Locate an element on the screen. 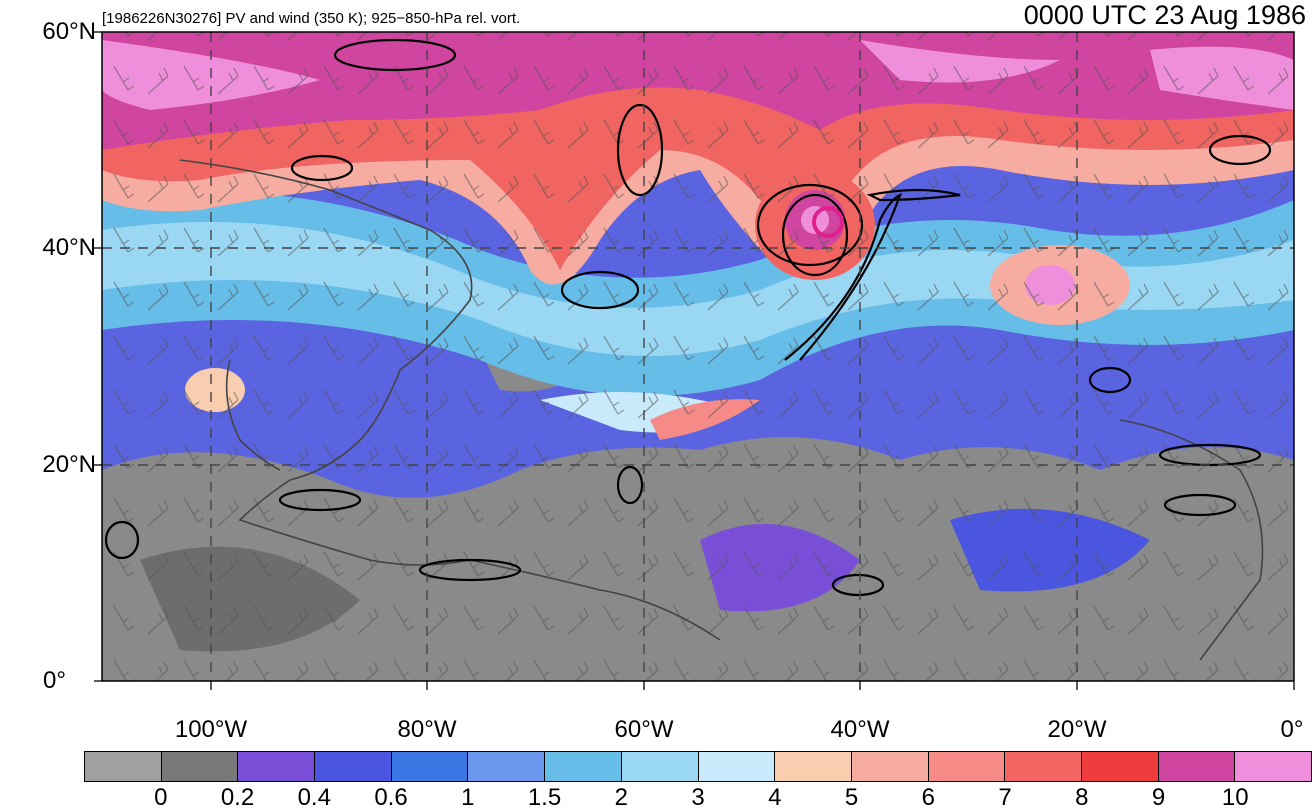  lon-label-100w: 100°W is located at coordinates (211, 729).